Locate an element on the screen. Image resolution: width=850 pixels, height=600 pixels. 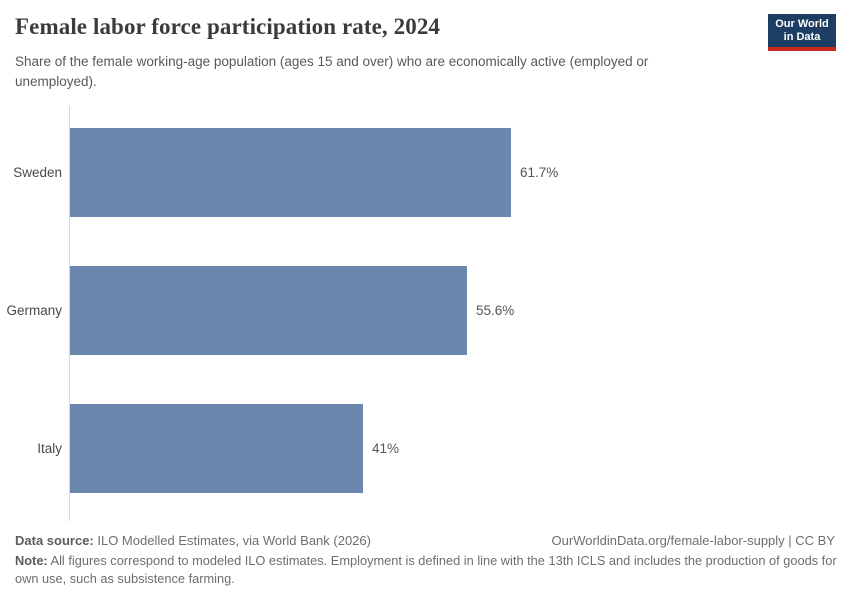
owid-logo-line2: in Data is located at coordinates (802, 37).